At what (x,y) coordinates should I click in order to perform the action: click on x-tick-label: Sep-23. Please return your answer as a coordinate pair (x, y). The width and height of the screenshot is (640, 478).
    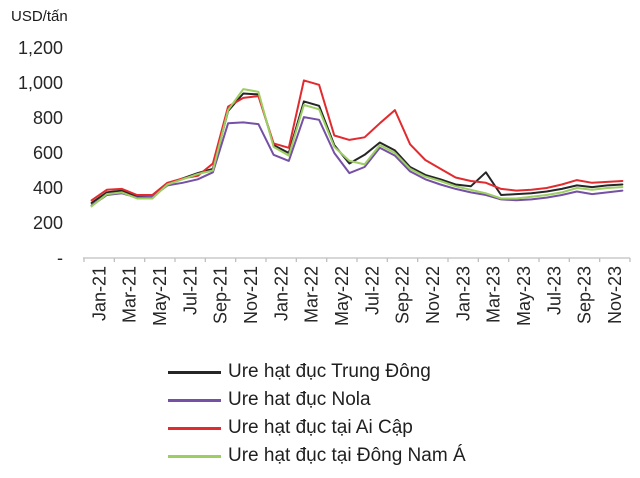
    Looking at the image, I should click on (585, 295).